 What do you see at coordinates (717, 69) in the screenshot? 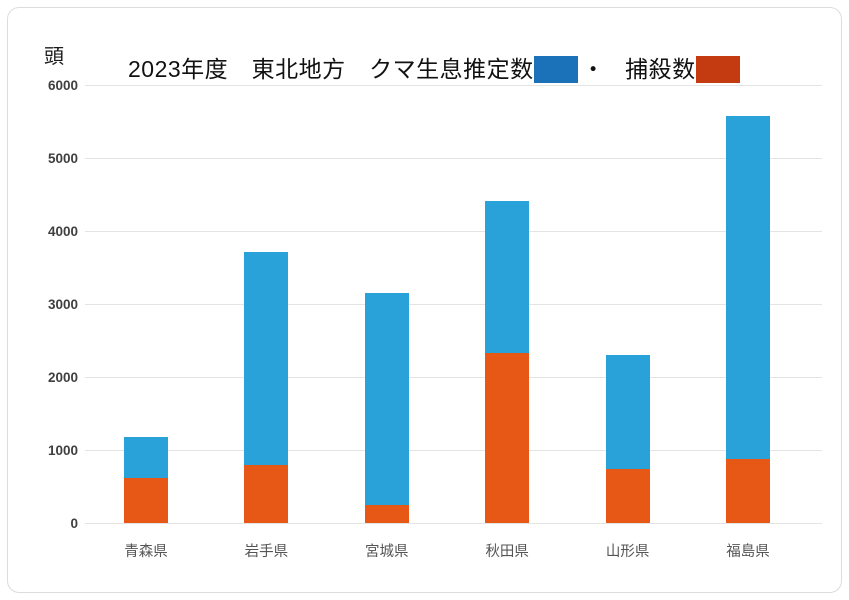
I see `legend-swatch-capture-icon` at bounding box center [717, 69].